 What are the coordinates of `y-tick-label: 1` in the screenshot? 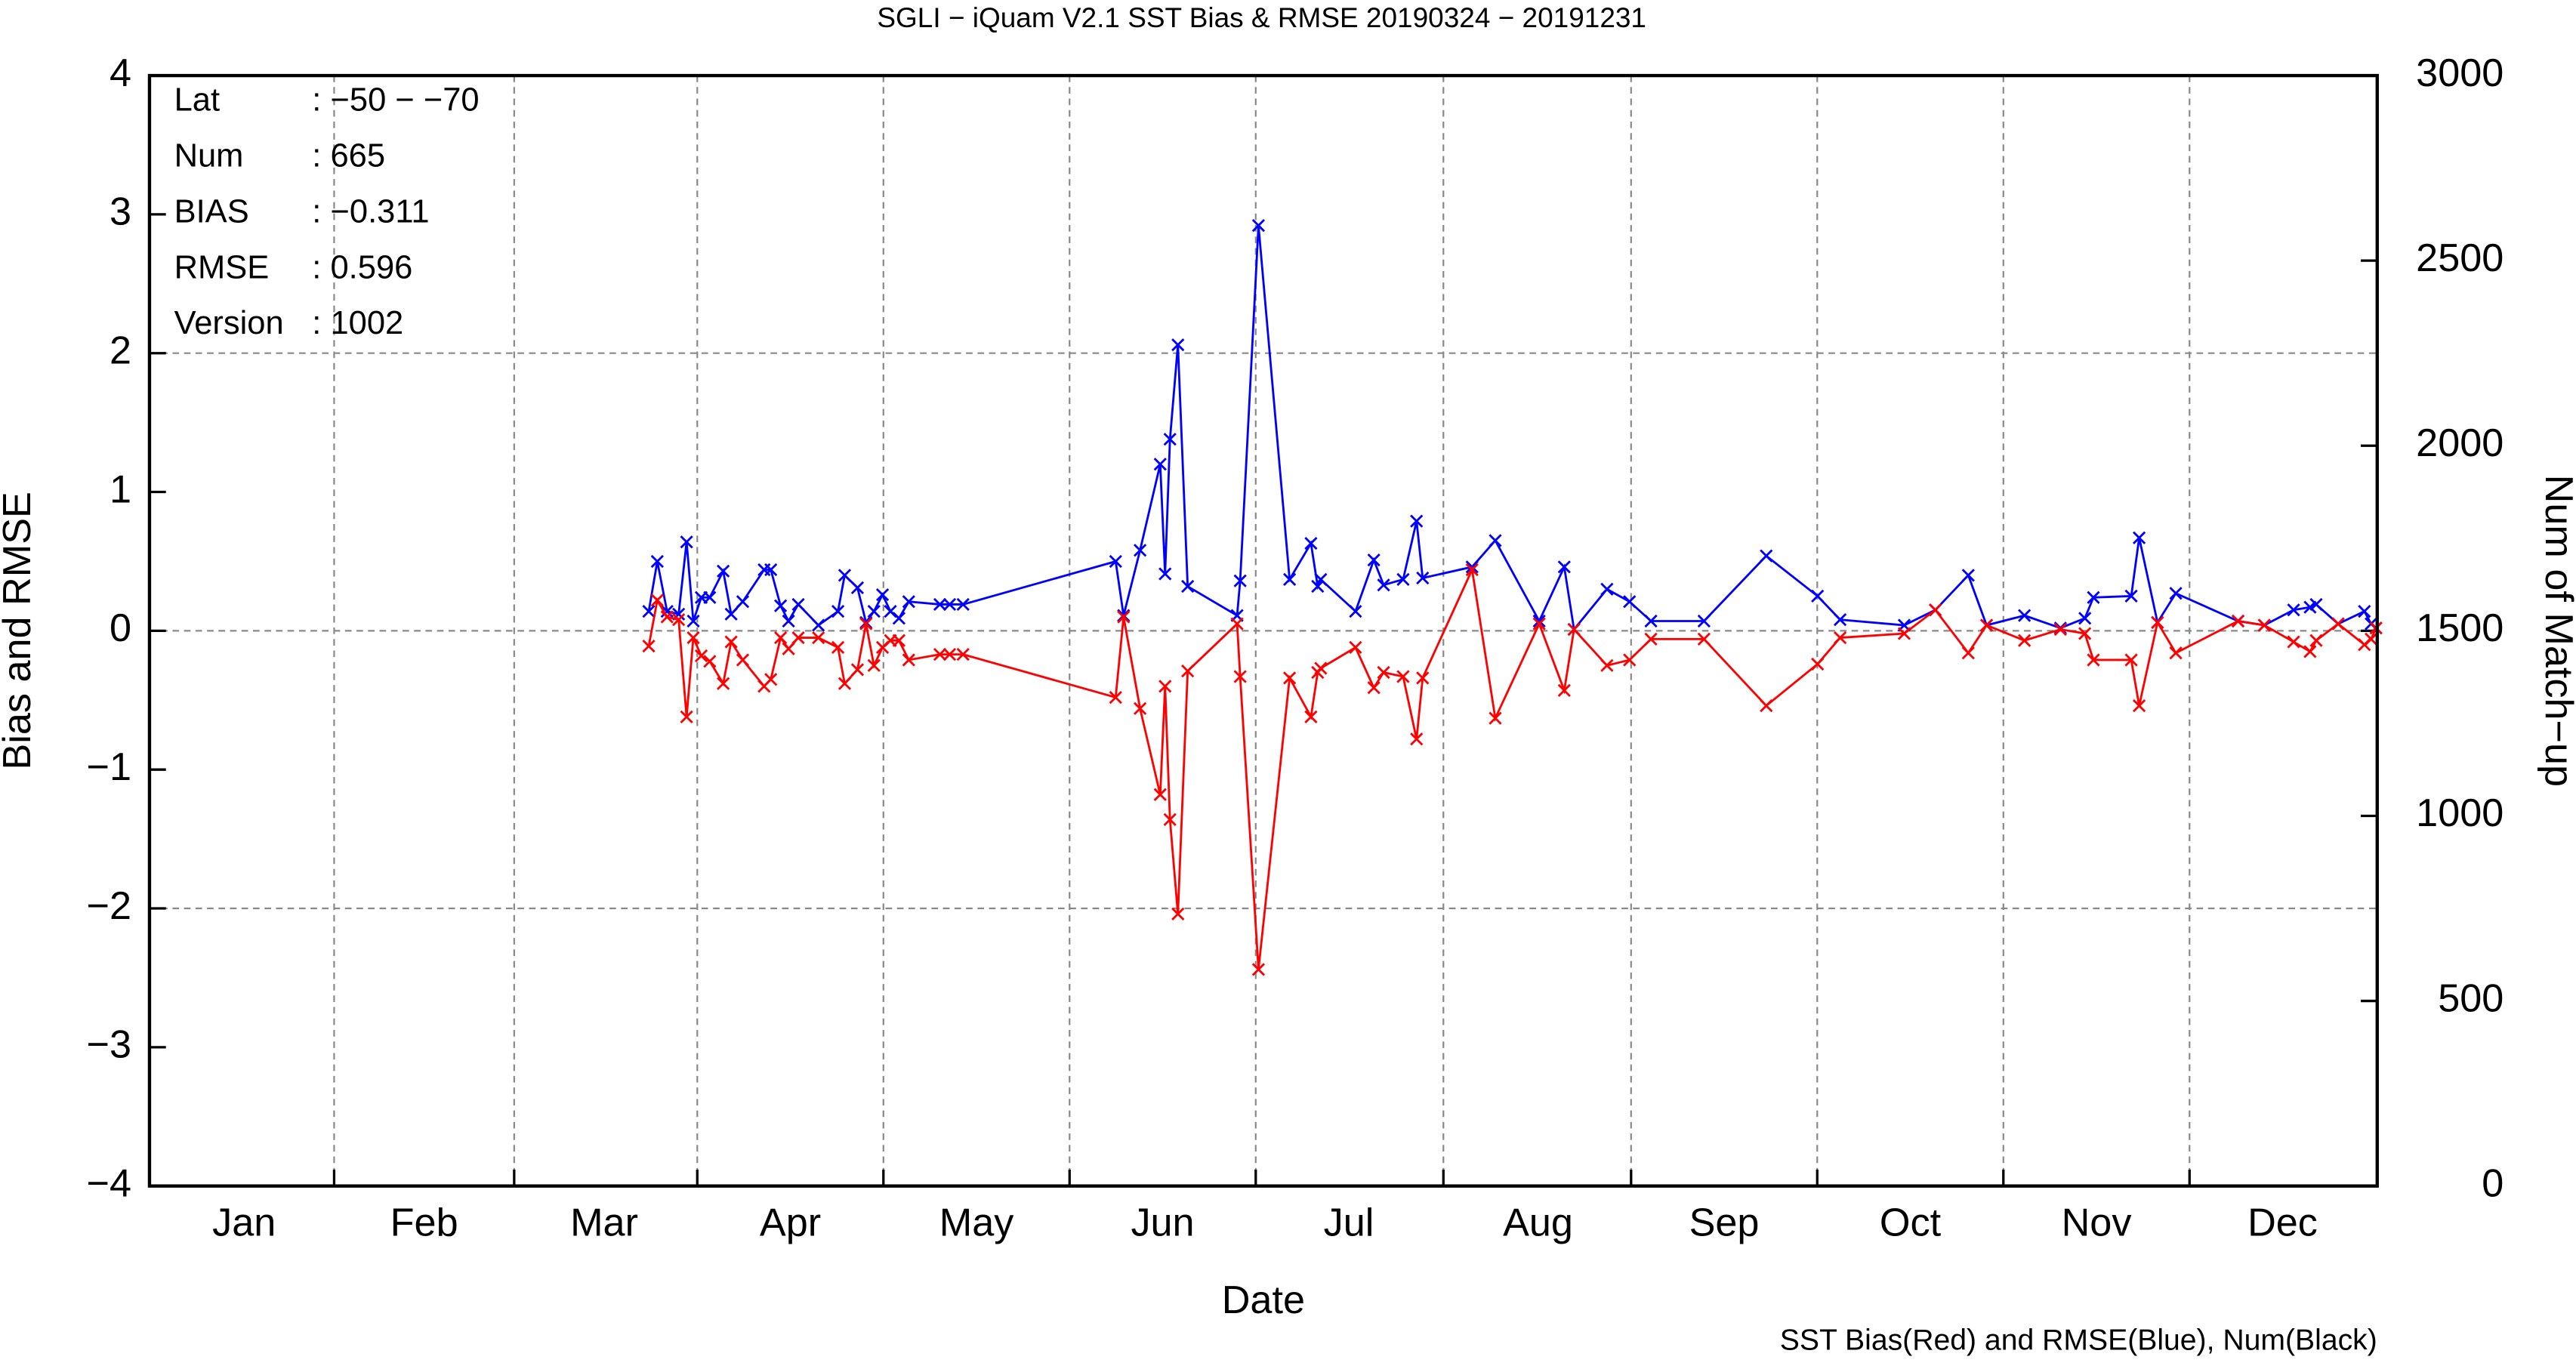 It's located at (120, 489).